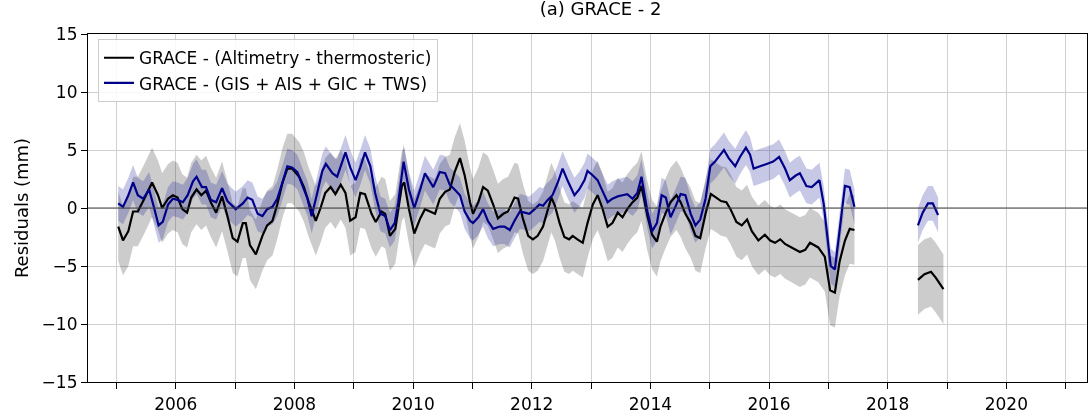 The width and height of the screenshot is (1092, 418). I want to click on y-tick-label: −5, so click(65, 265).